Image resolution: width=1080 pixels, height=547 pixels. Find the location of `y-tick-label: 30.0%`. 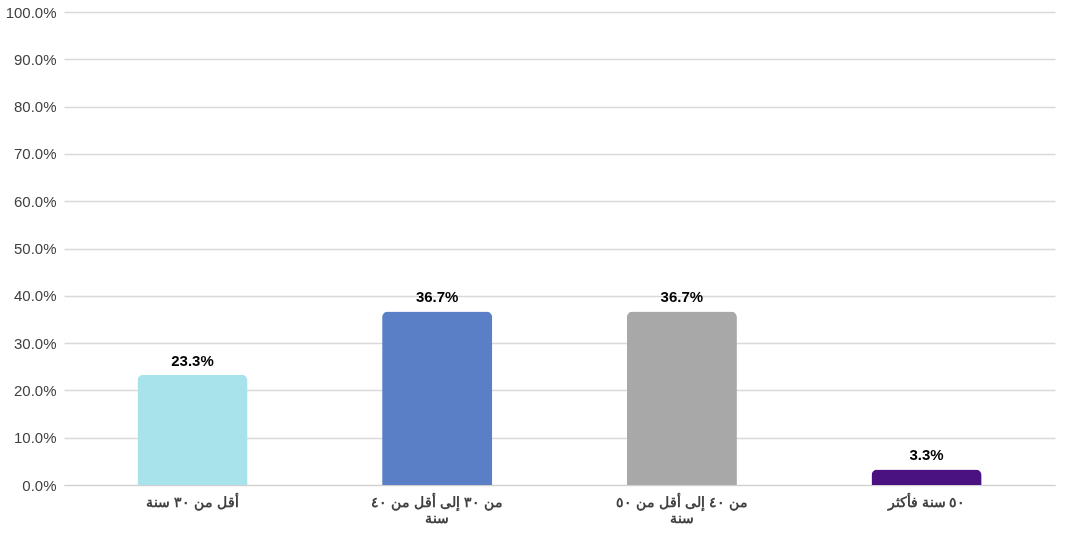

y-tick-label: 30.0% is located at coordinates (35, 343).